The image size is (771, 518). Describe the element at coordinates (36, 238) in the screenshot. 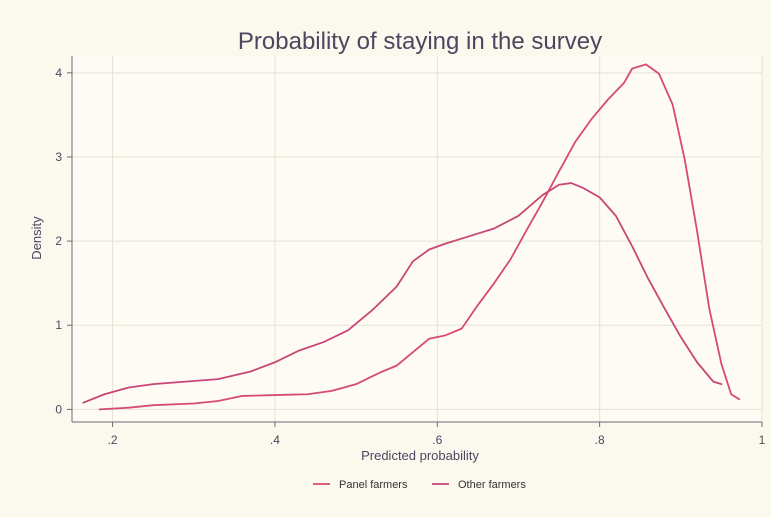

I see `y-axis-title: Density` at that location.